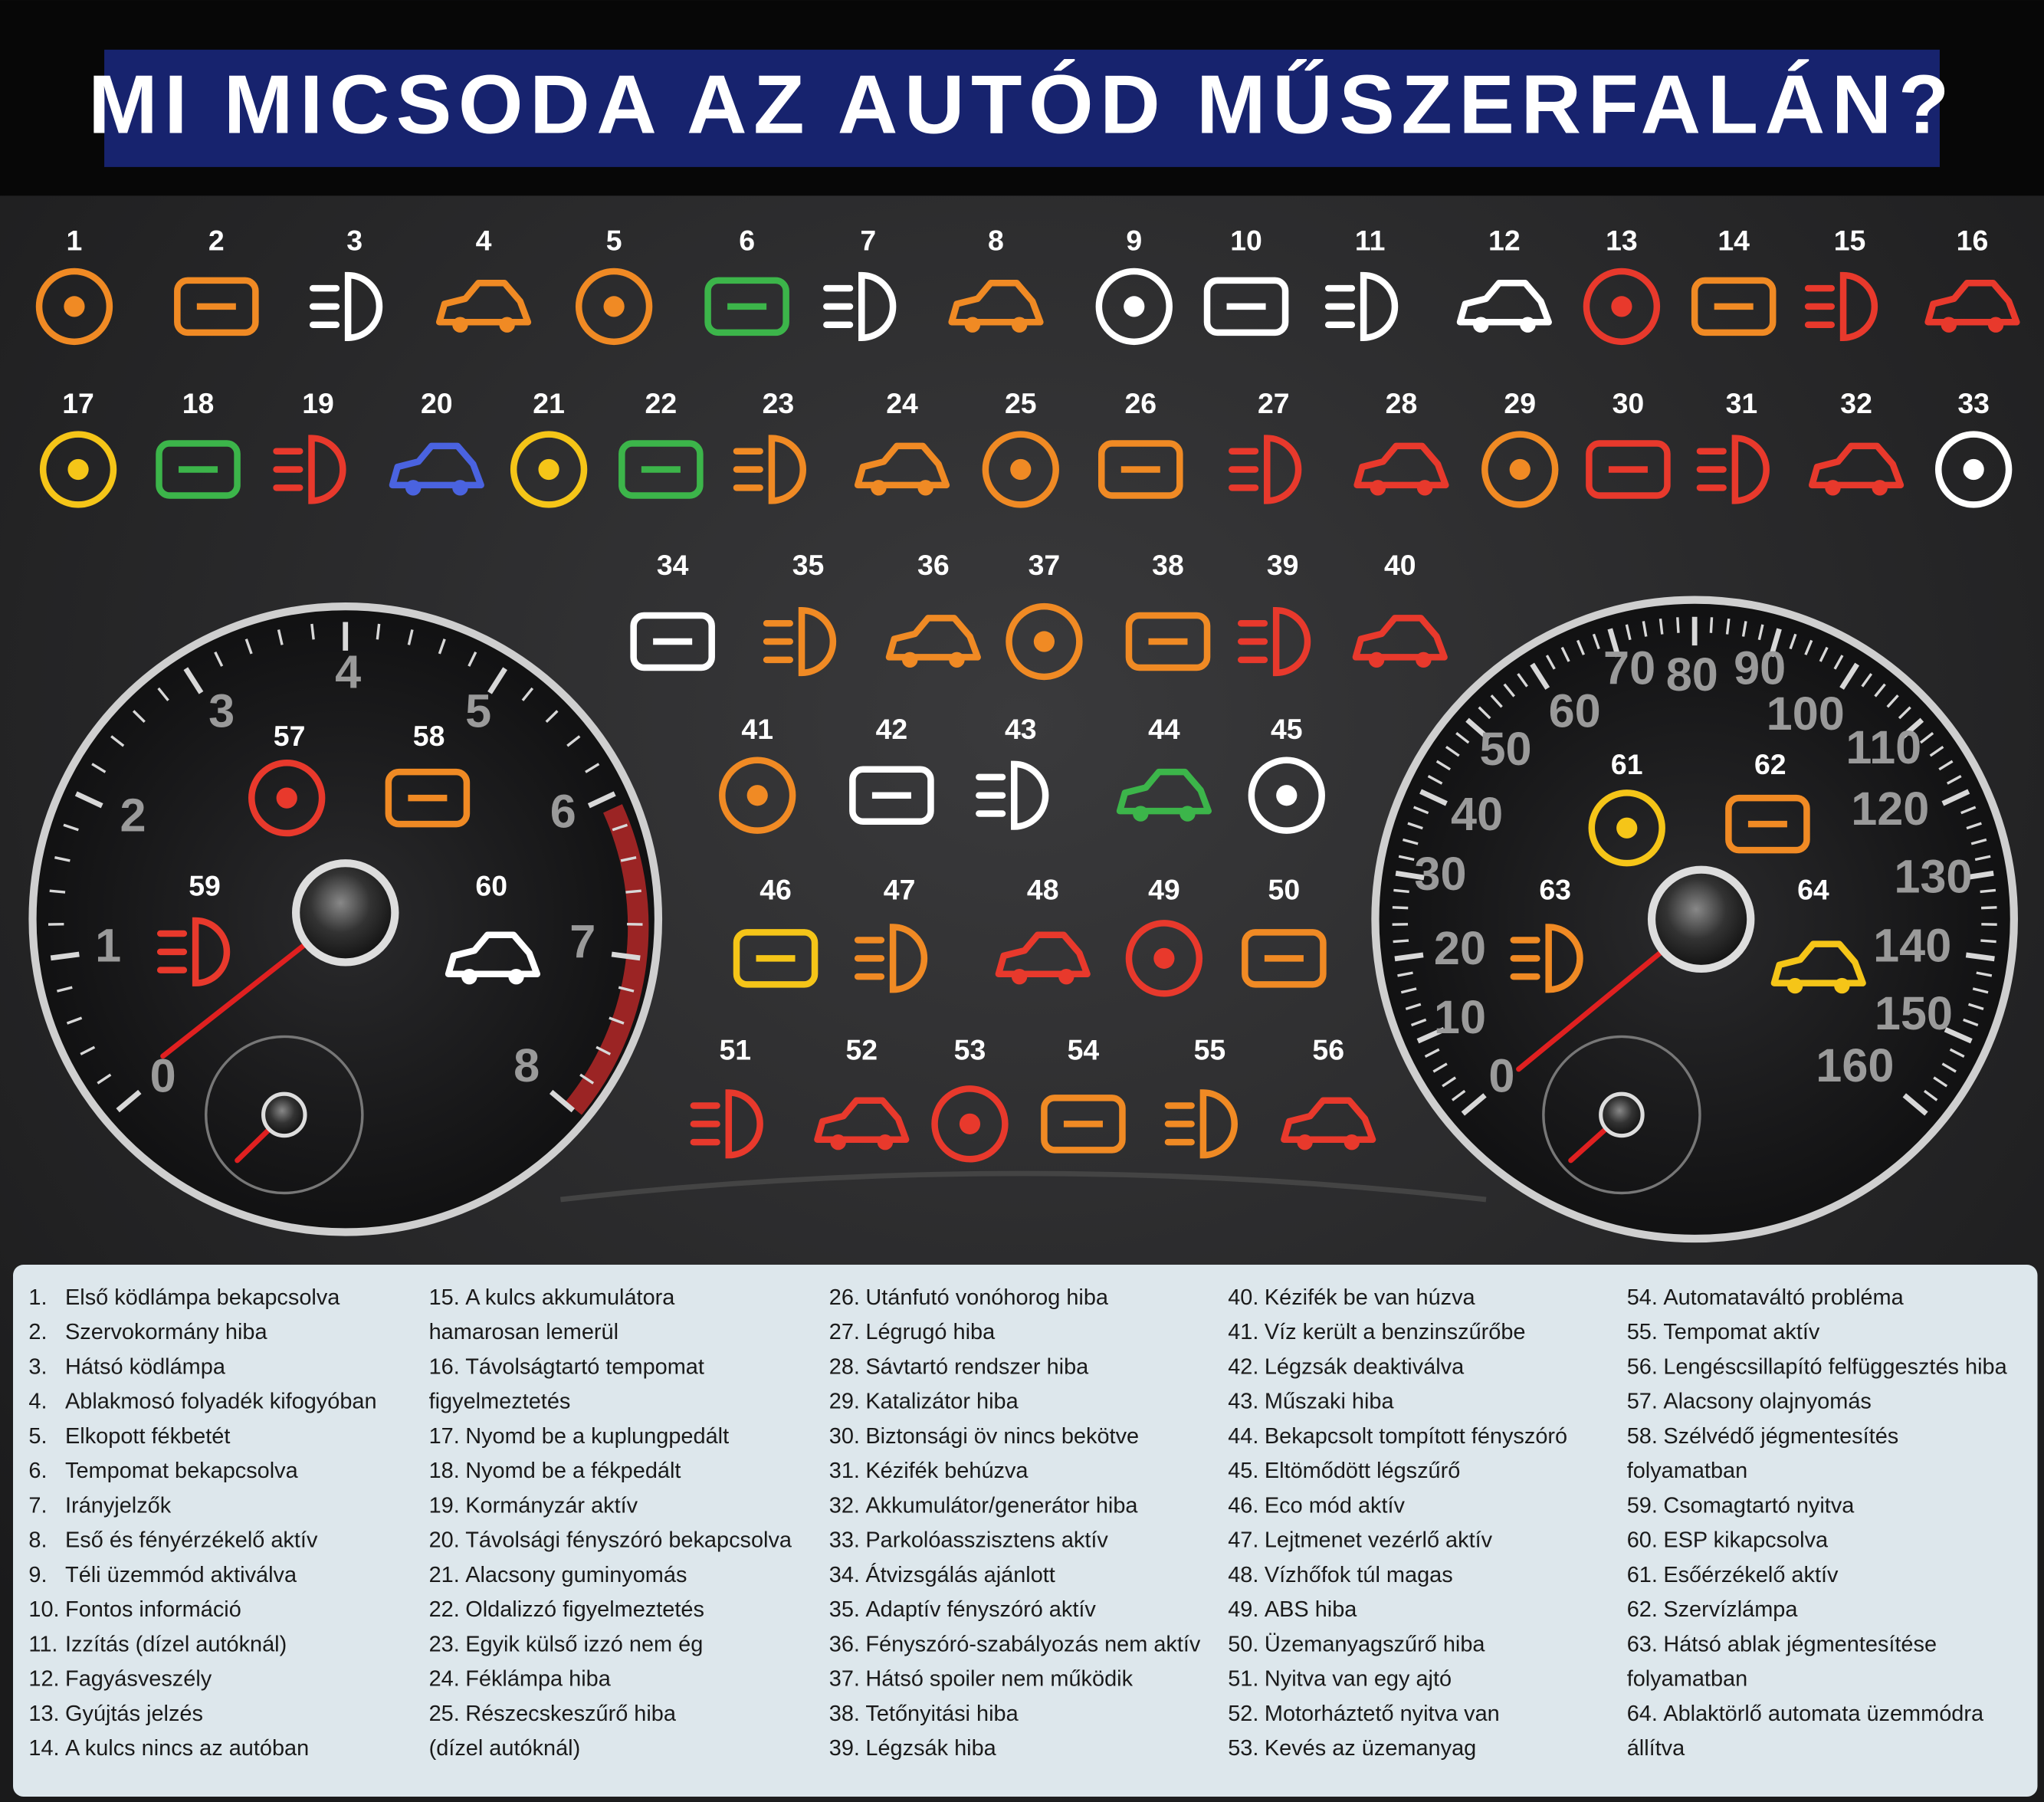  Describe the element at coordinates (1520, 403) in the screenshot. I see `light-number: 29` at that location.